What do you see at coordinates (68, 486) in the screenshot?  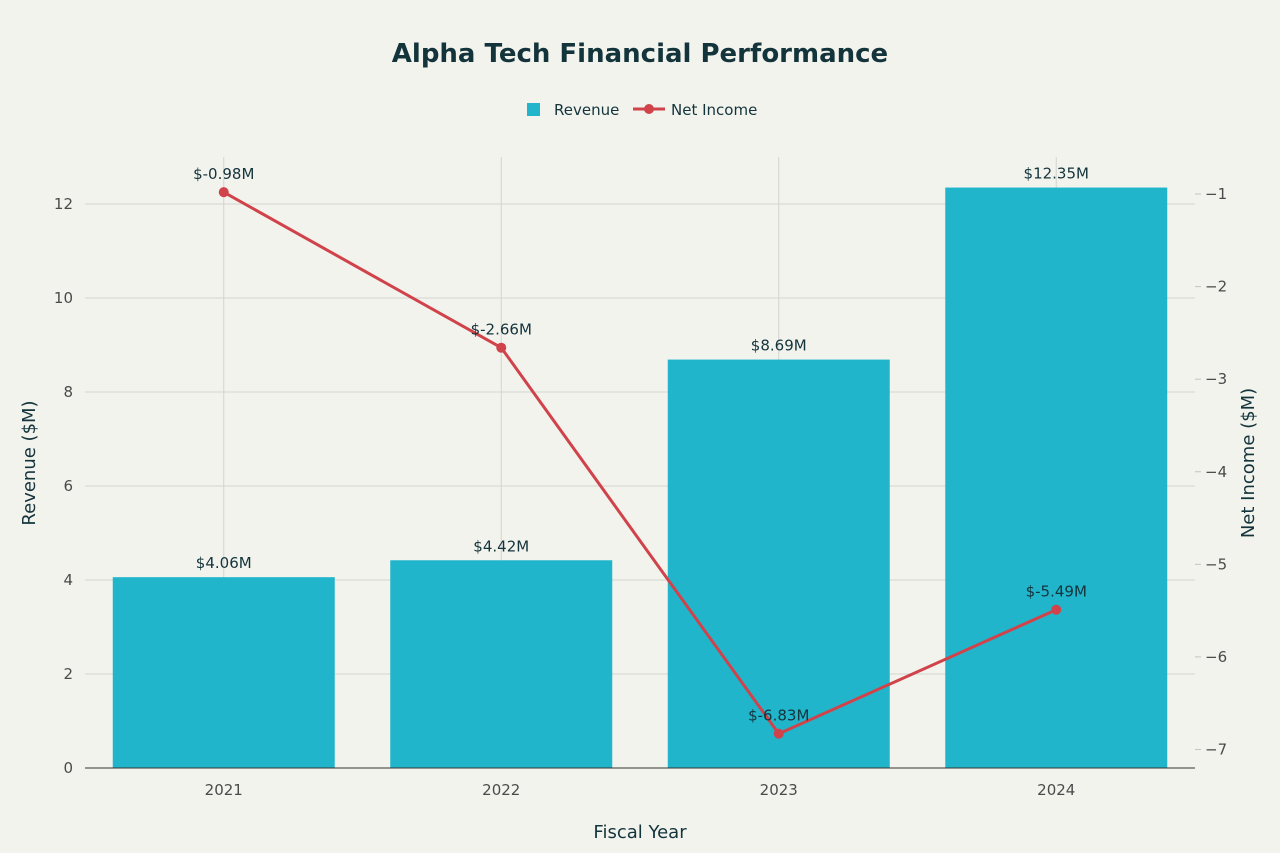 I see `y-tick-label: 6` at bounding box center [68, 486].